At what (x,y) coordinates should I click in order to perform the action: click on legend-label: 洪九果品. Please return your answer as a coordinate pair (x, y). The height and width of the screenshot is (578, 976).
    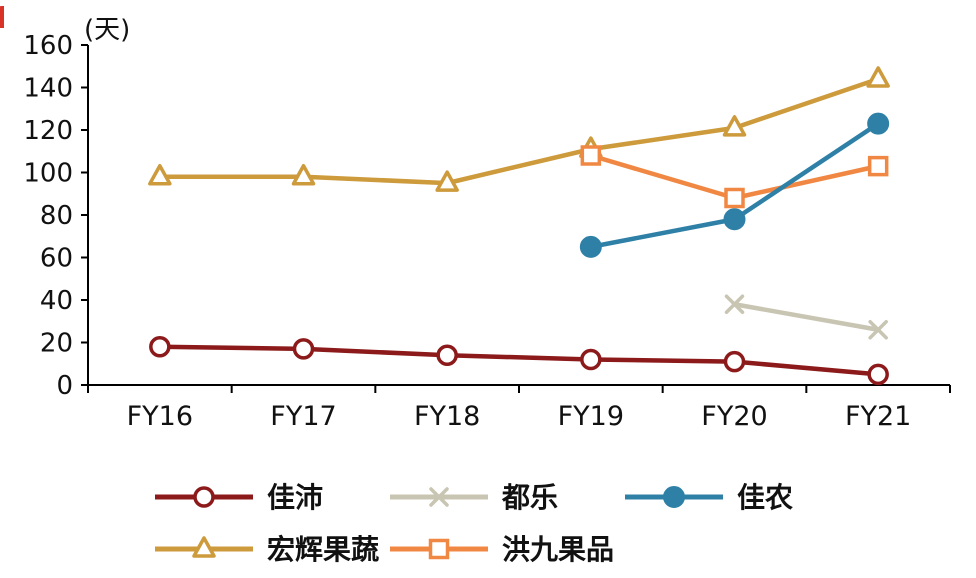
    Looking at the image, I should click on (558, 549).